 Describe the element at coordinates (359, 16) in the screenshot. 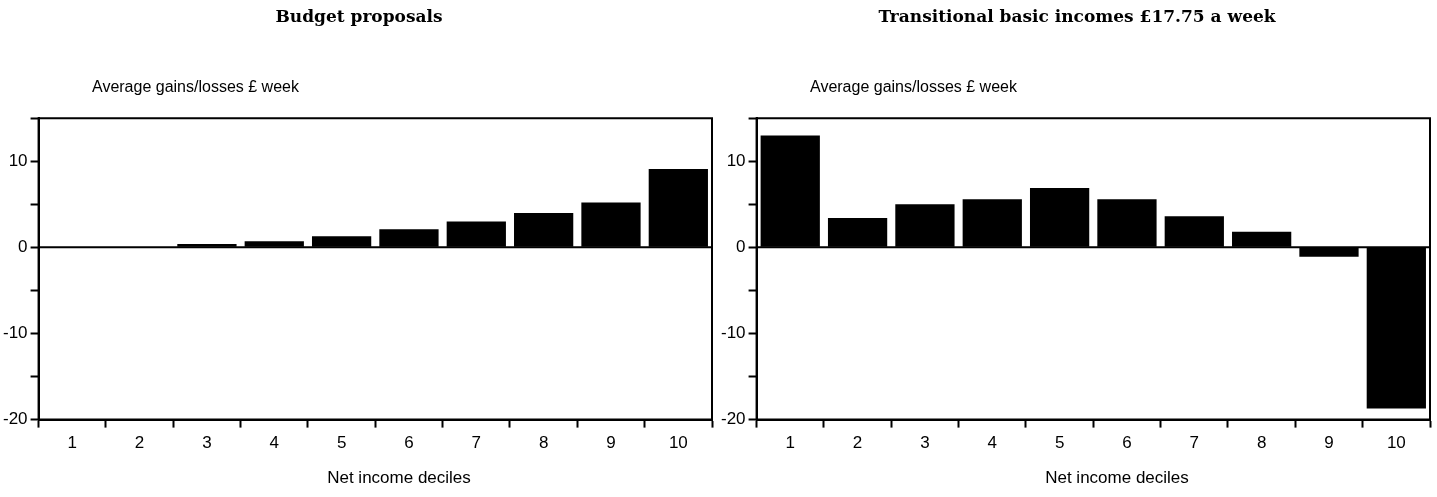

I see `chart-title: Budget proposals` at that location.